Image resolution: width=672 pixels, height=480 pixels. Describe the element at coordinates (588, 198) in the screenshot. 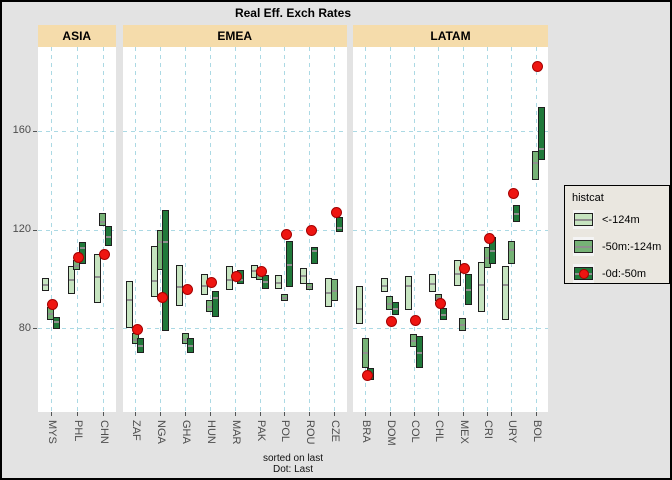

I see `legend-title: histcat` at that location.